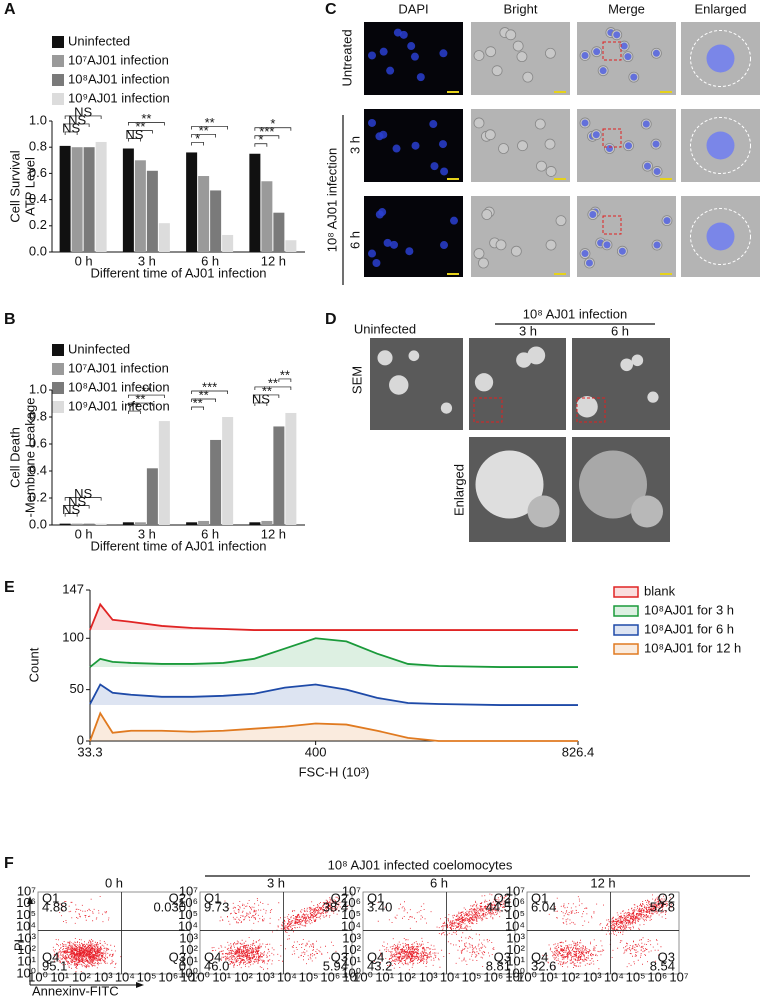  I want to click on x-tick-label: 10⁴, so click(614, 976).